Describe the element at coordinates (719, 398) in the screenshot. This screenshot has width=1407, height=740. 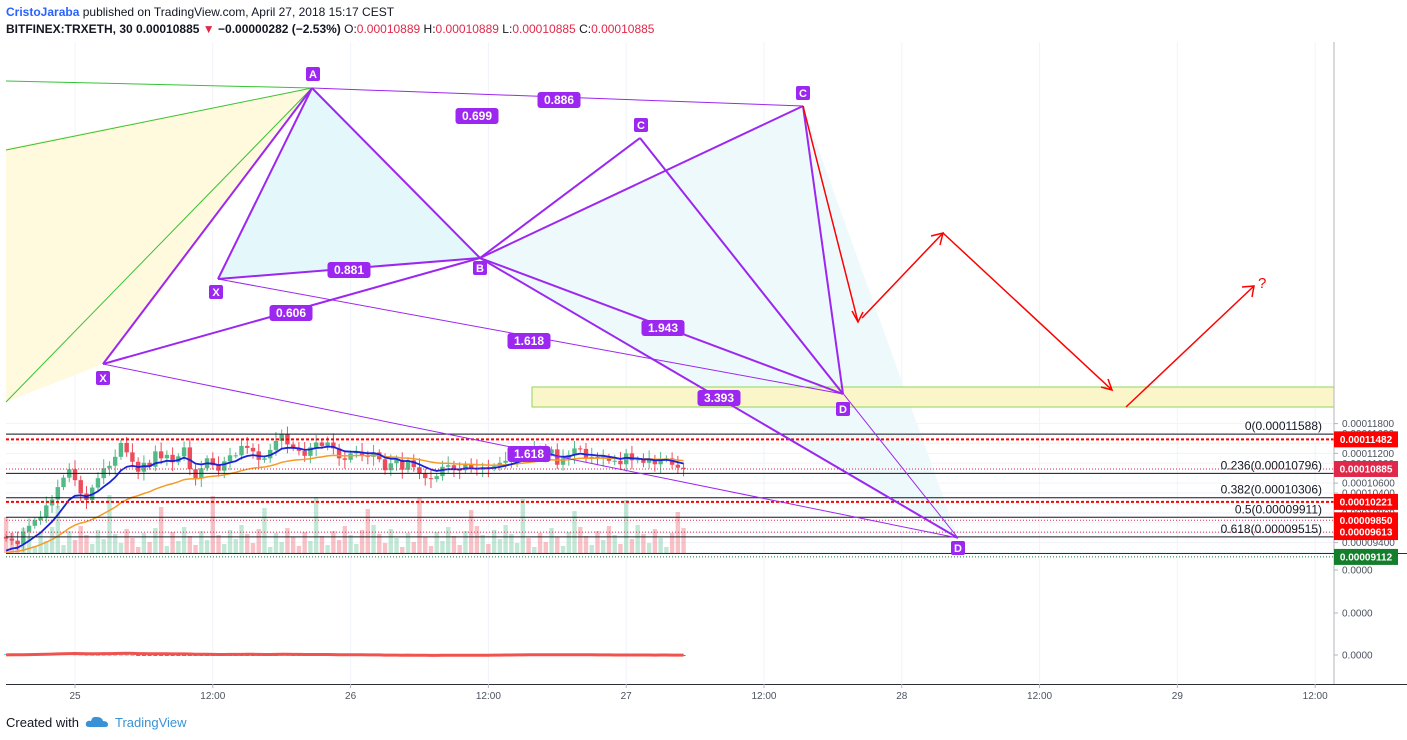
I see `ratio-label: 3.393` at that location.